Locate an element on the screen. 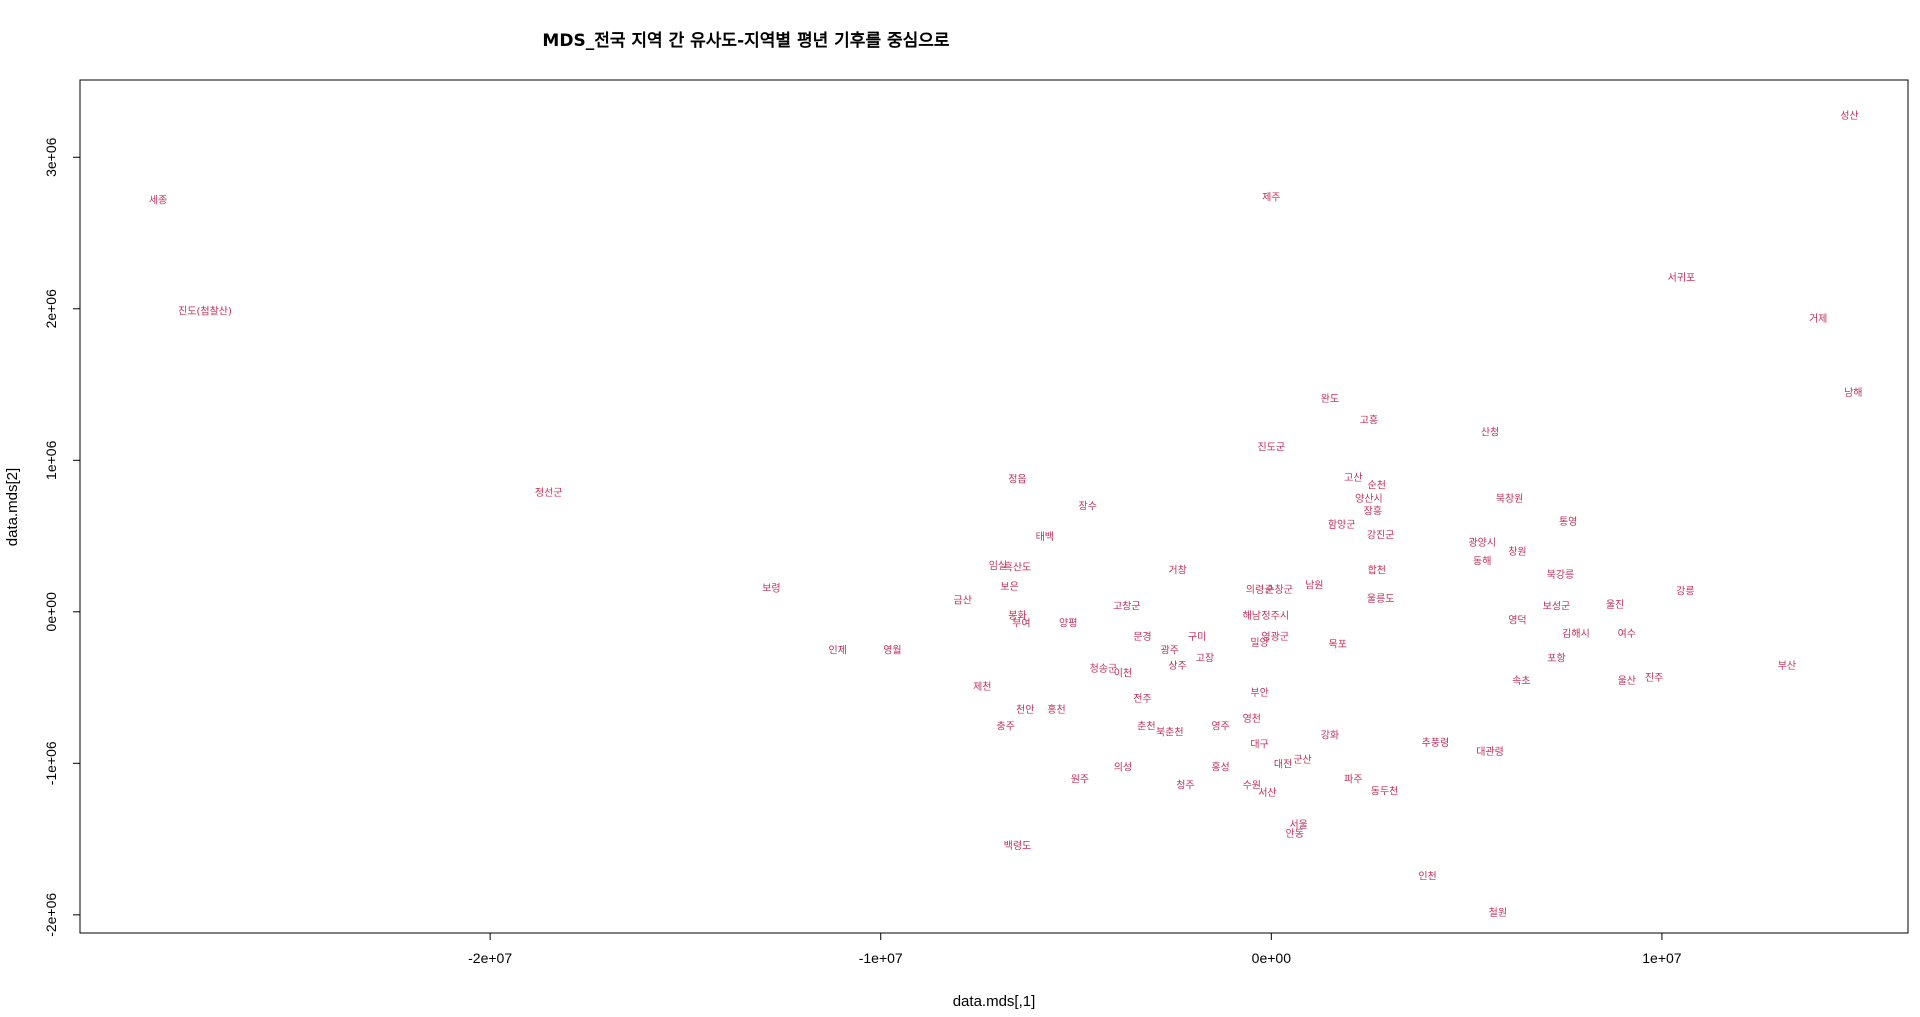 The height and width of the screenshot is (1017, 1920). data-point-label: 대구 is located at coordinates (1259, 745).